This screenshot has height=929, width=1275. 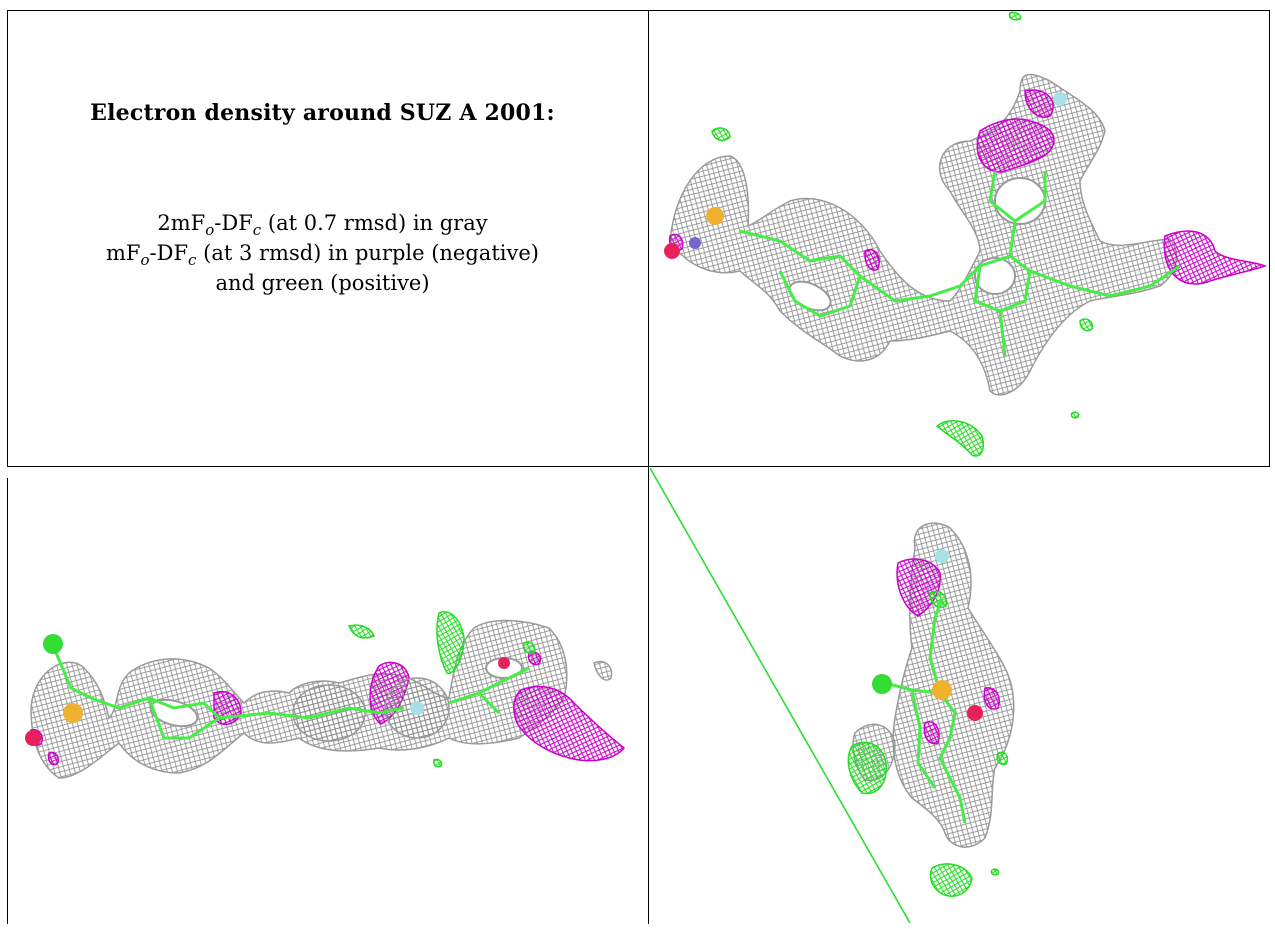 I want to click on caption-line-2fofc: 2mFo-DFc (at 0.7 rmsd) in gray, so click(x=322, y=225).